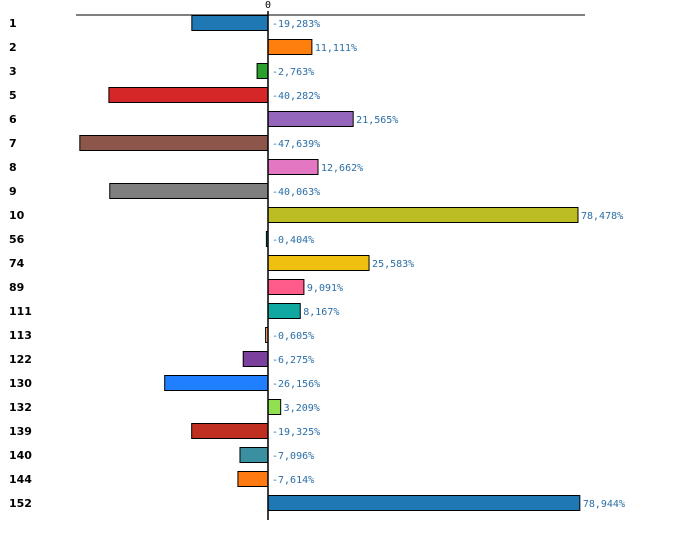  Describe the element at coordinates (20, 407) in the screenshot. I see `category-label: 132` at that location.